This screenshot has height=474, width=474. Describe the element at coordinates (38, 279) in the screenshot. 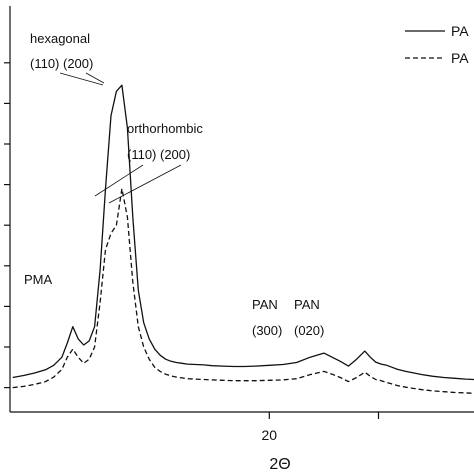

I see `pma-label: PMA` at that location.